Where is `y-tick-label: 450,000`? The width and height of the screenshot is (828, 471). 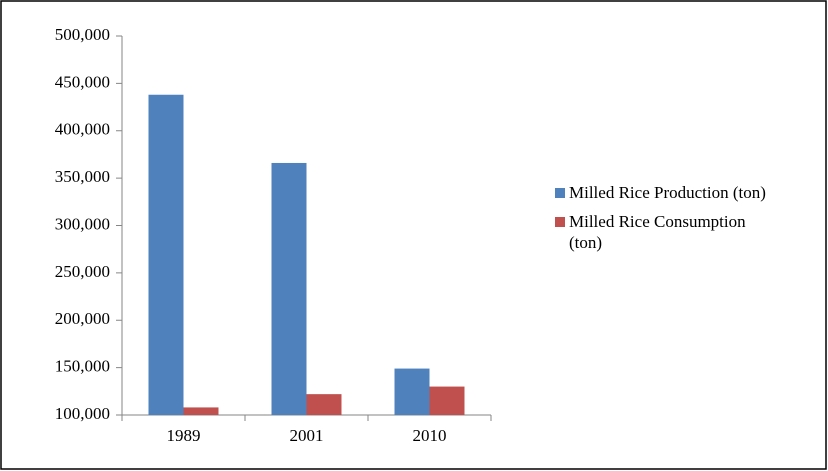 y-tick-label: 450,000 is located at coordinates (82, 81).